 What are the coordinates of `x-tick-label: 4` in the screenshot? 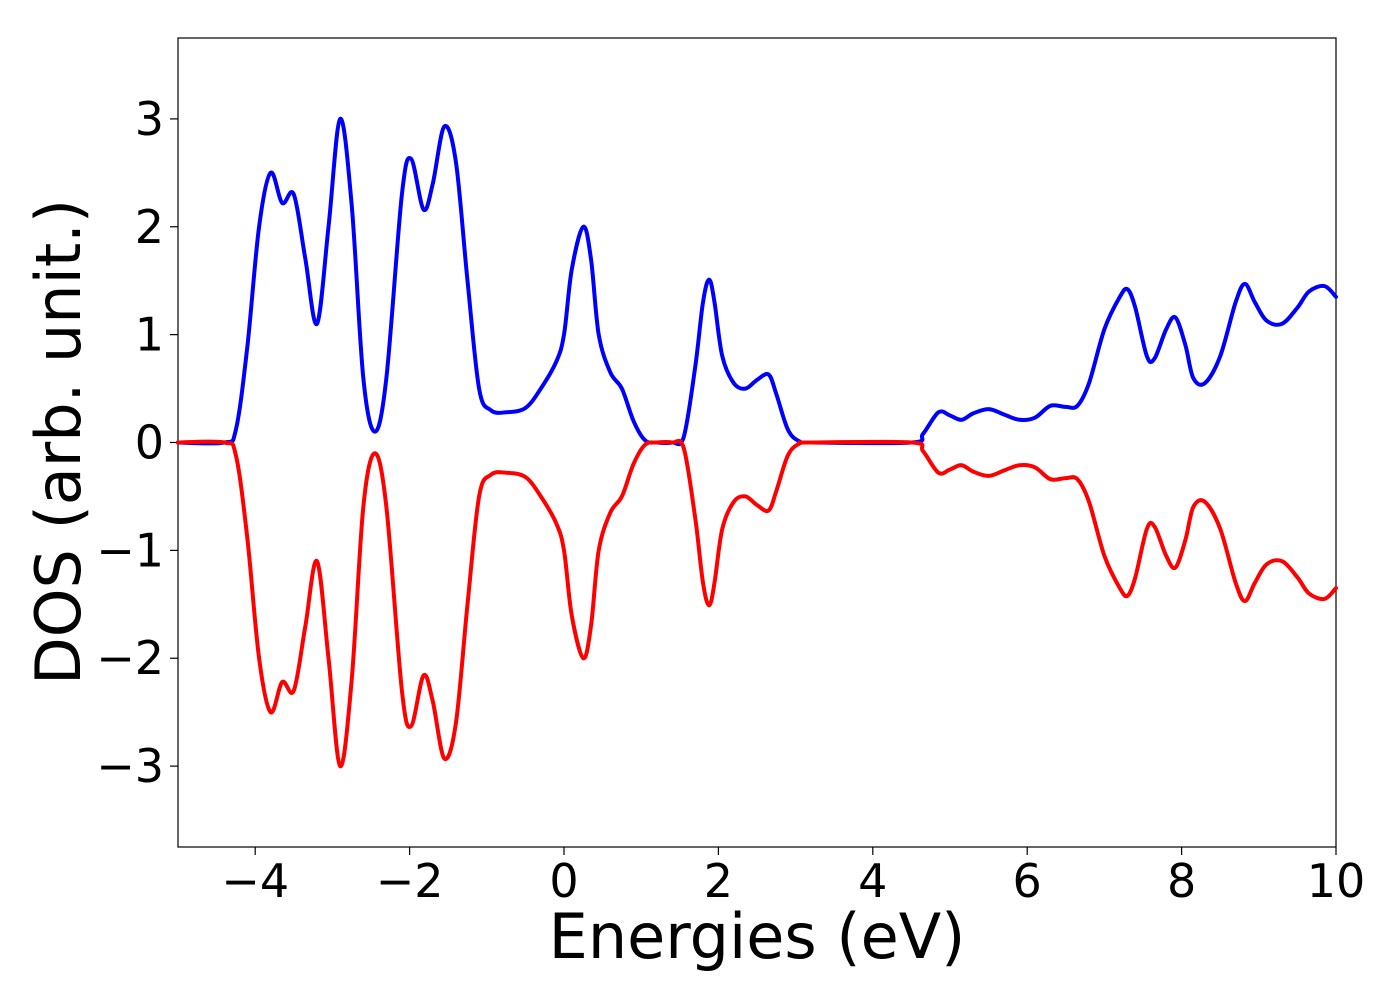 It's located at (872, 881).